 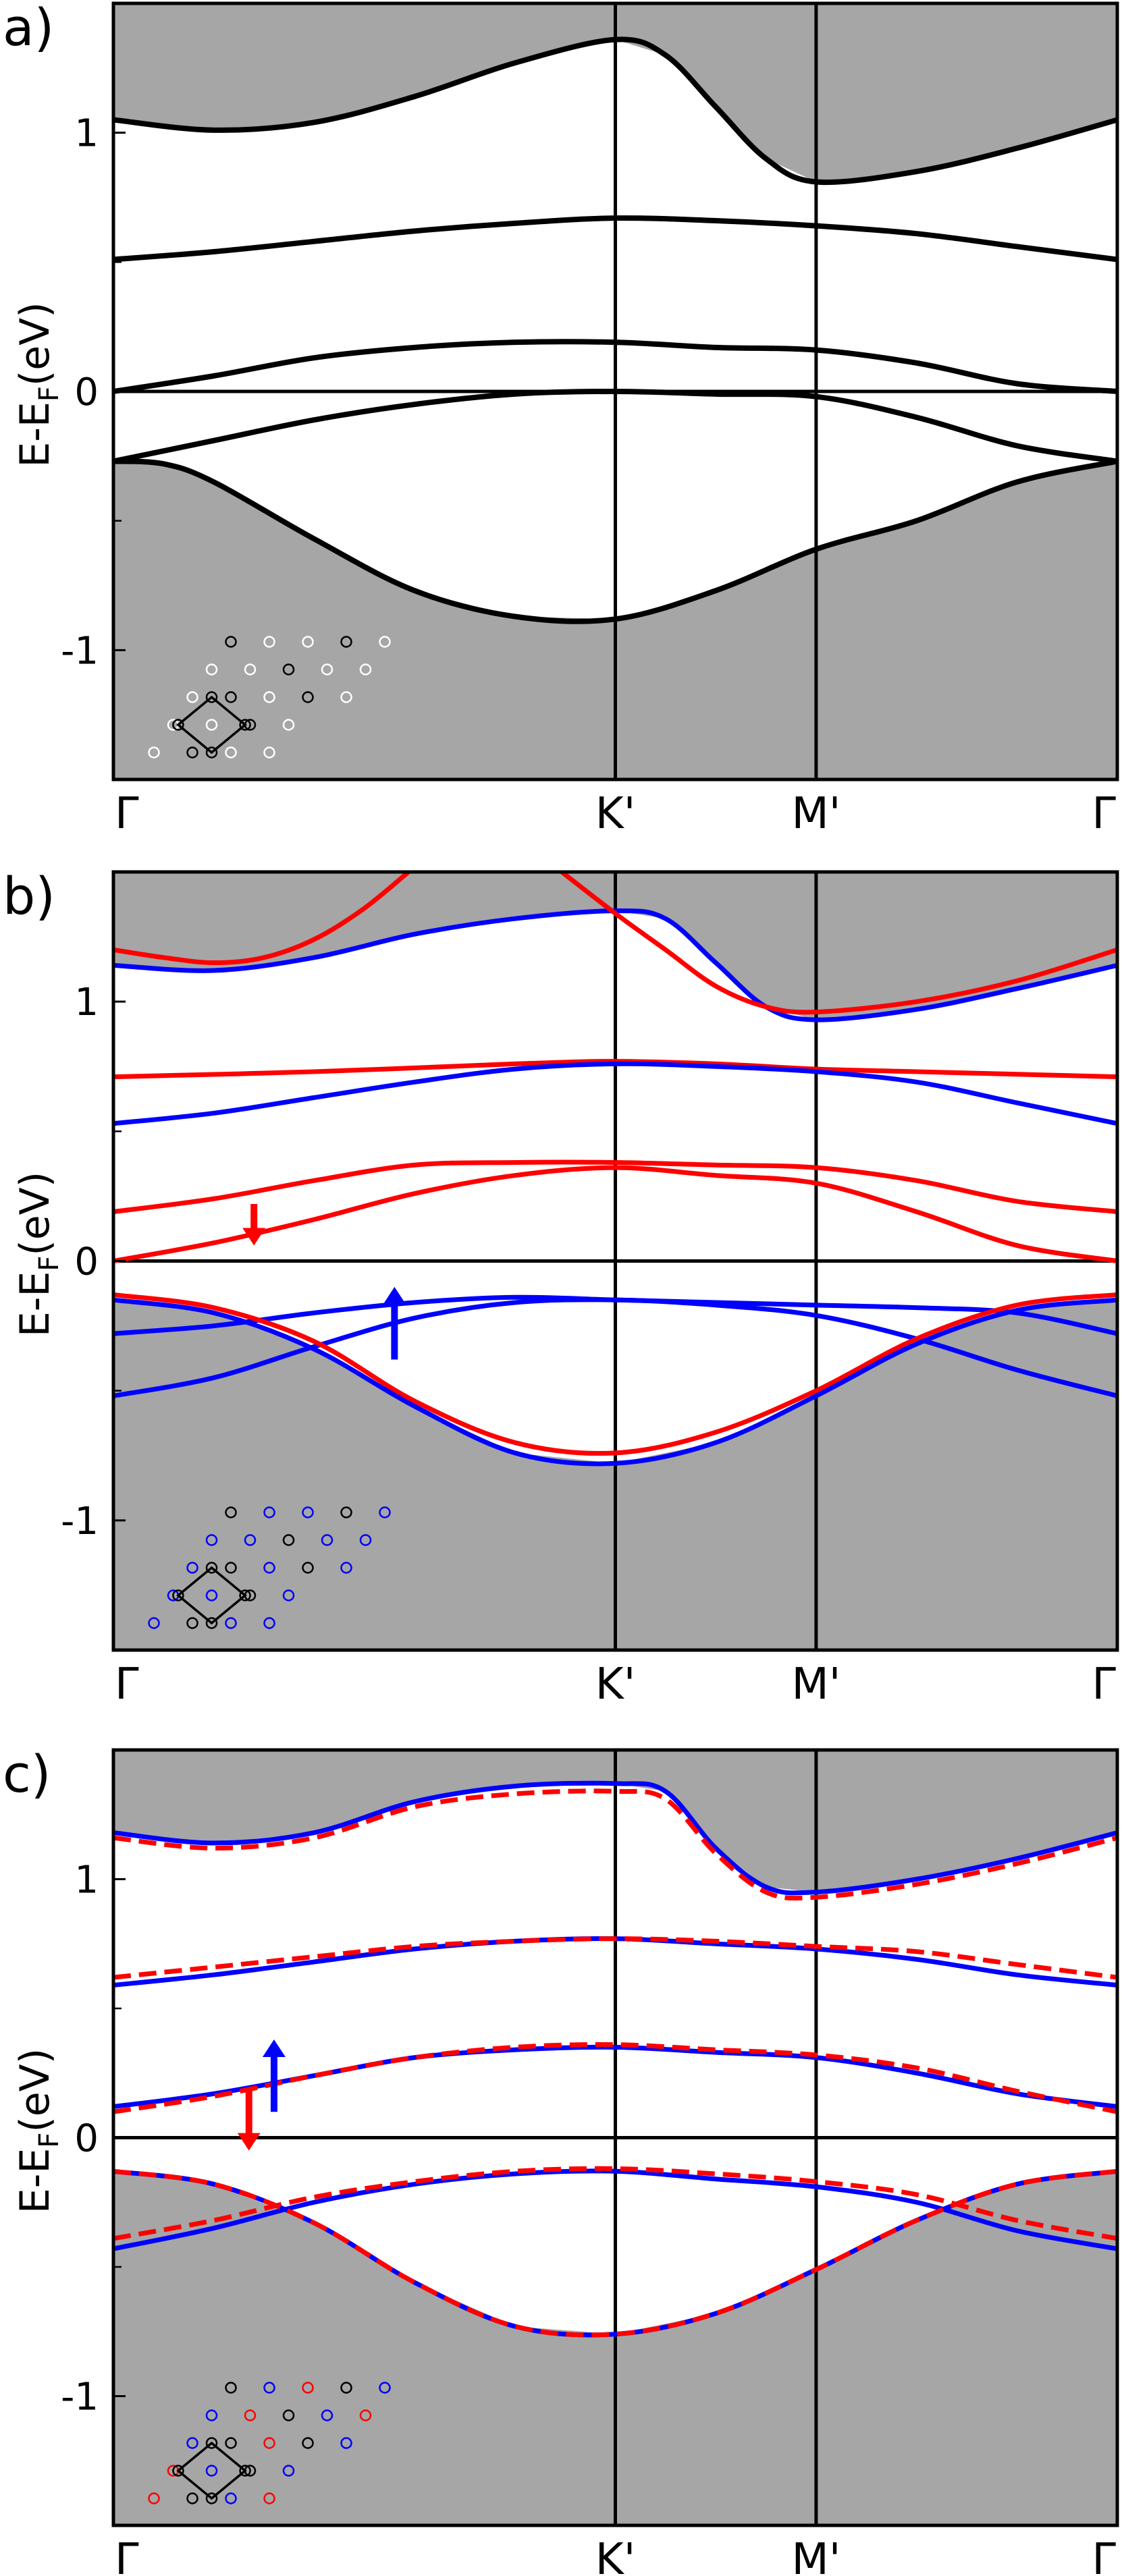 I want to click on panel-label: b), so click(x=29, y=896).